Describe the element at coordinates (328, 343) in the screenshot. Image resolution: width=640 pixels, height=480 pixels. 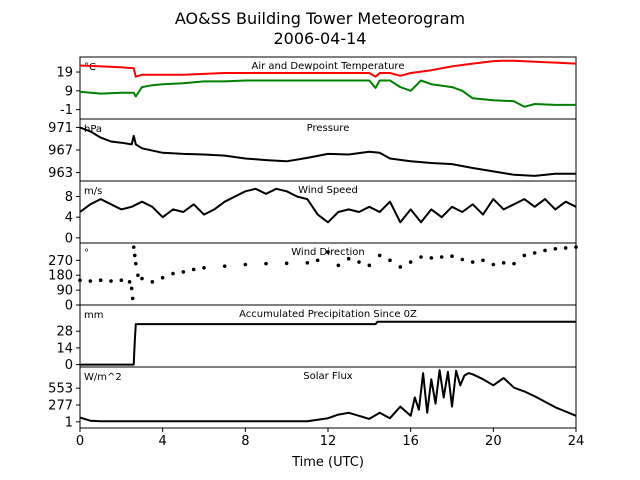
I see `series-line-precip` at that location.